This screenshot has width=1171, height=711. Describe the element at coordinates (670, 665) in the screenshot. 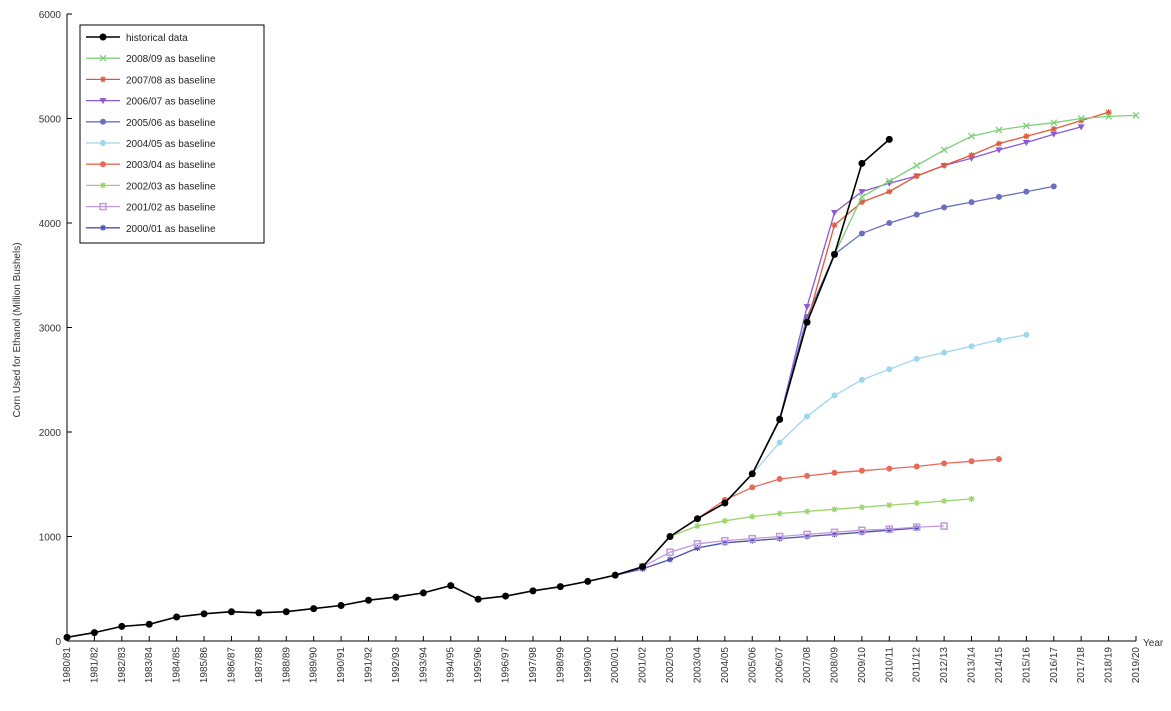

I see `x-tick-label: 2002/03` at that location.